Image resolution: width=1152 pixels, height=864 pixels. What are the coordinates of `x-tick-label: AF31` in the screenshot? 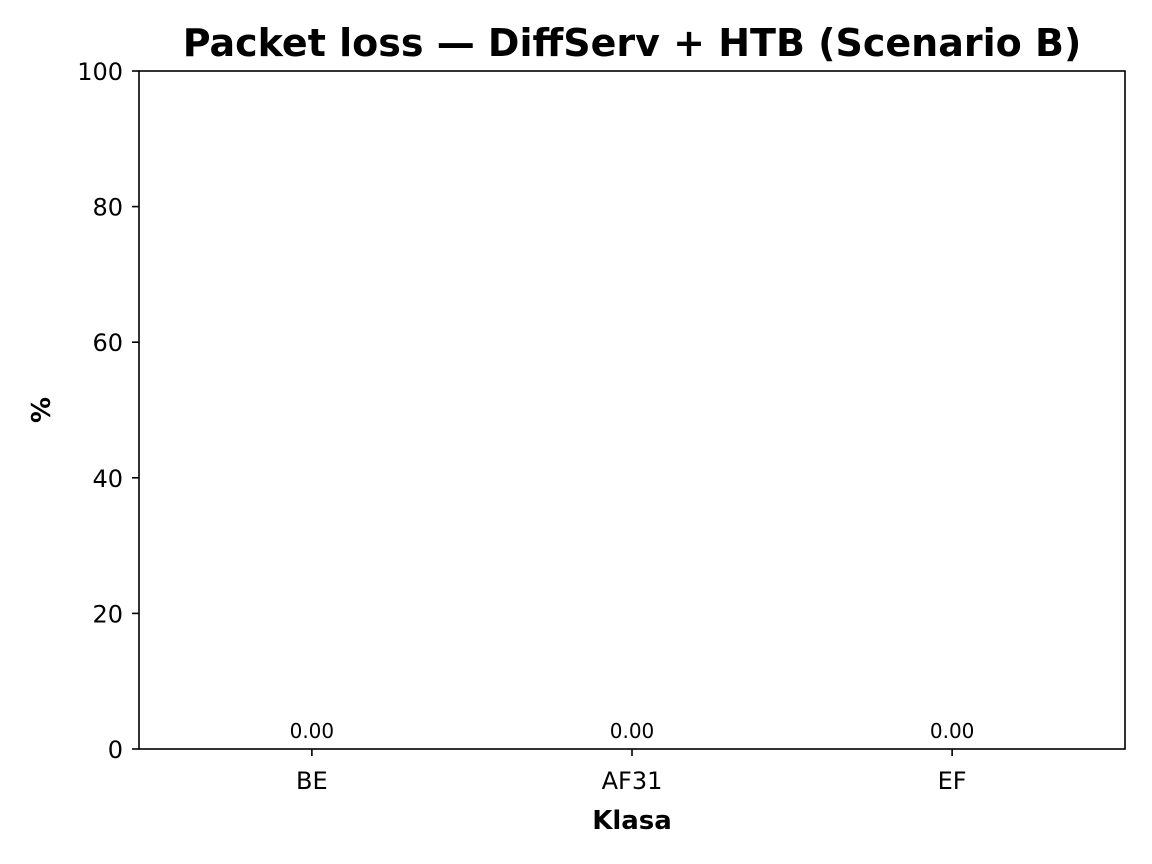 It's located at (632, 781).